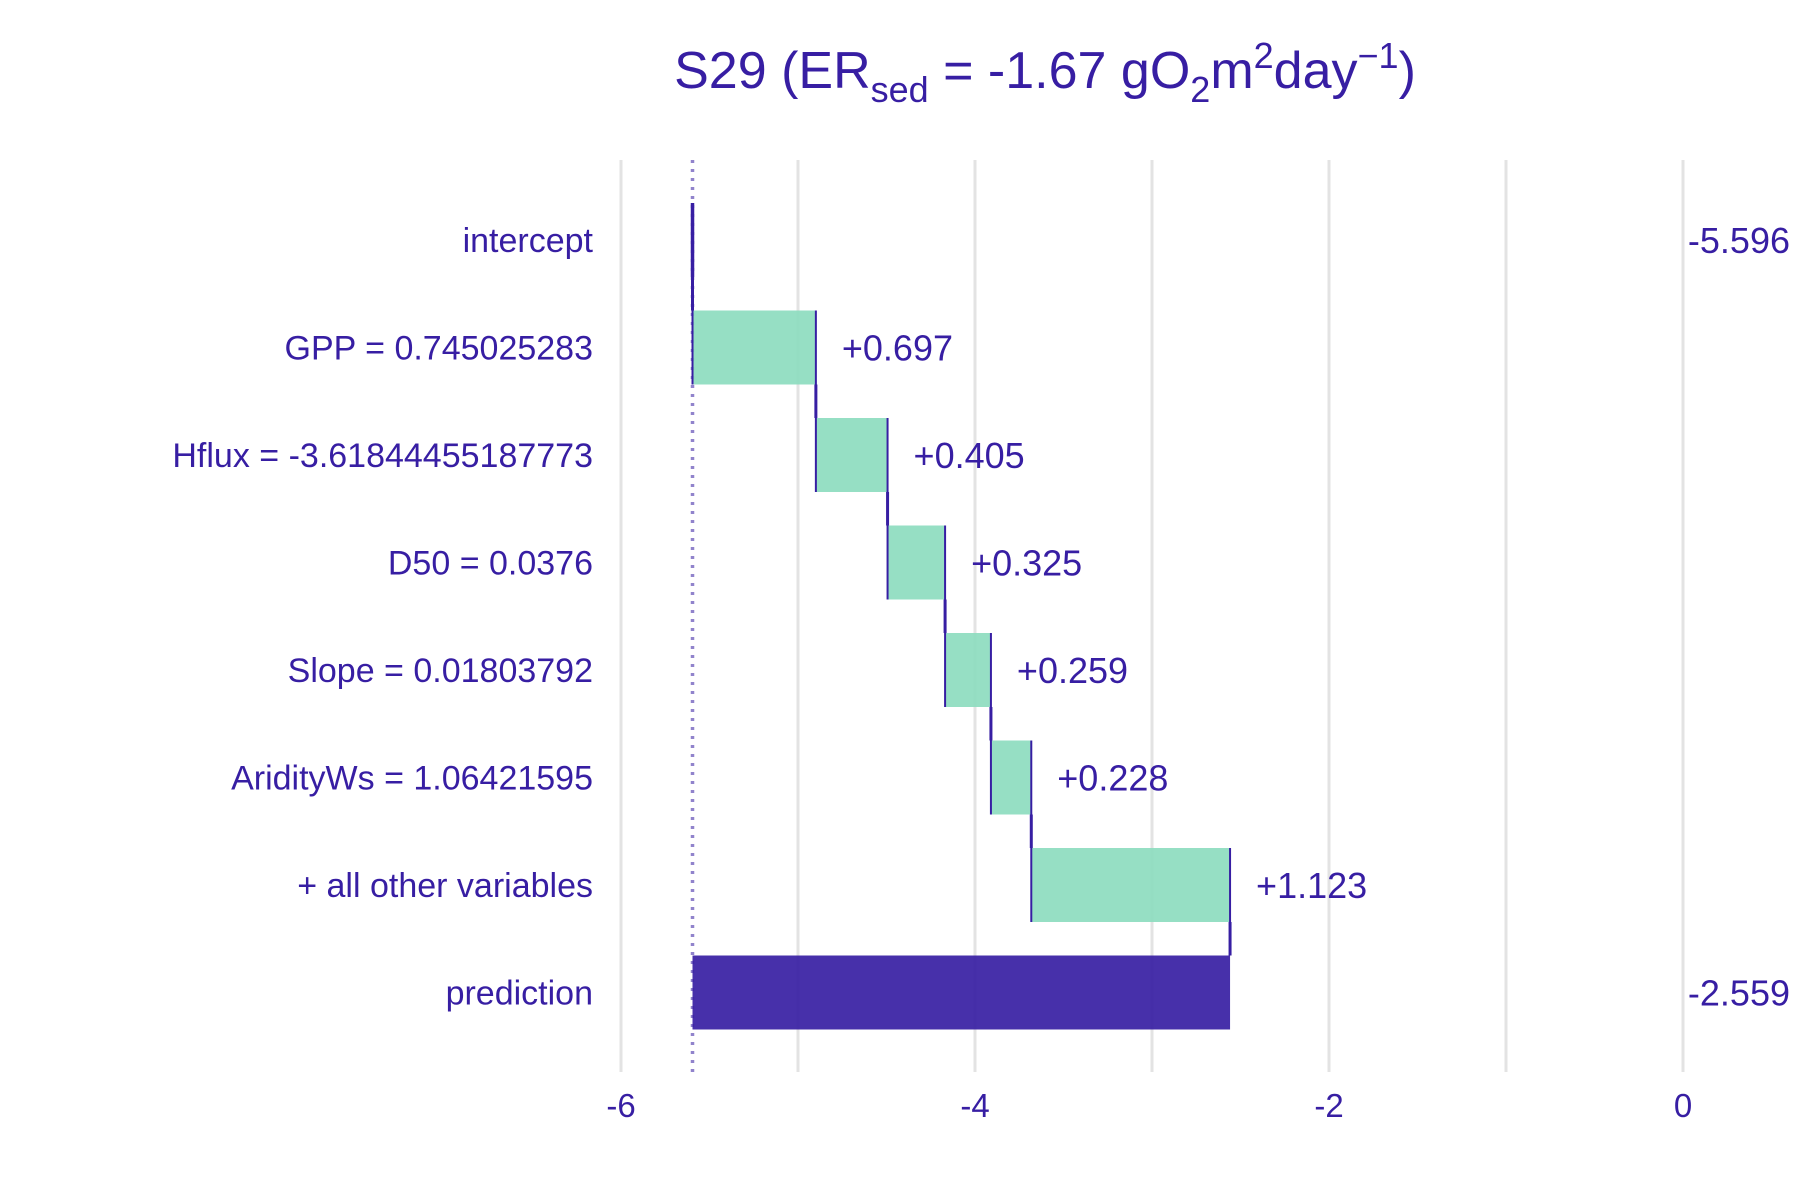 The image size is (1800, 1200). I want to click on contribution-value: +0.325, so click(1026, 563).